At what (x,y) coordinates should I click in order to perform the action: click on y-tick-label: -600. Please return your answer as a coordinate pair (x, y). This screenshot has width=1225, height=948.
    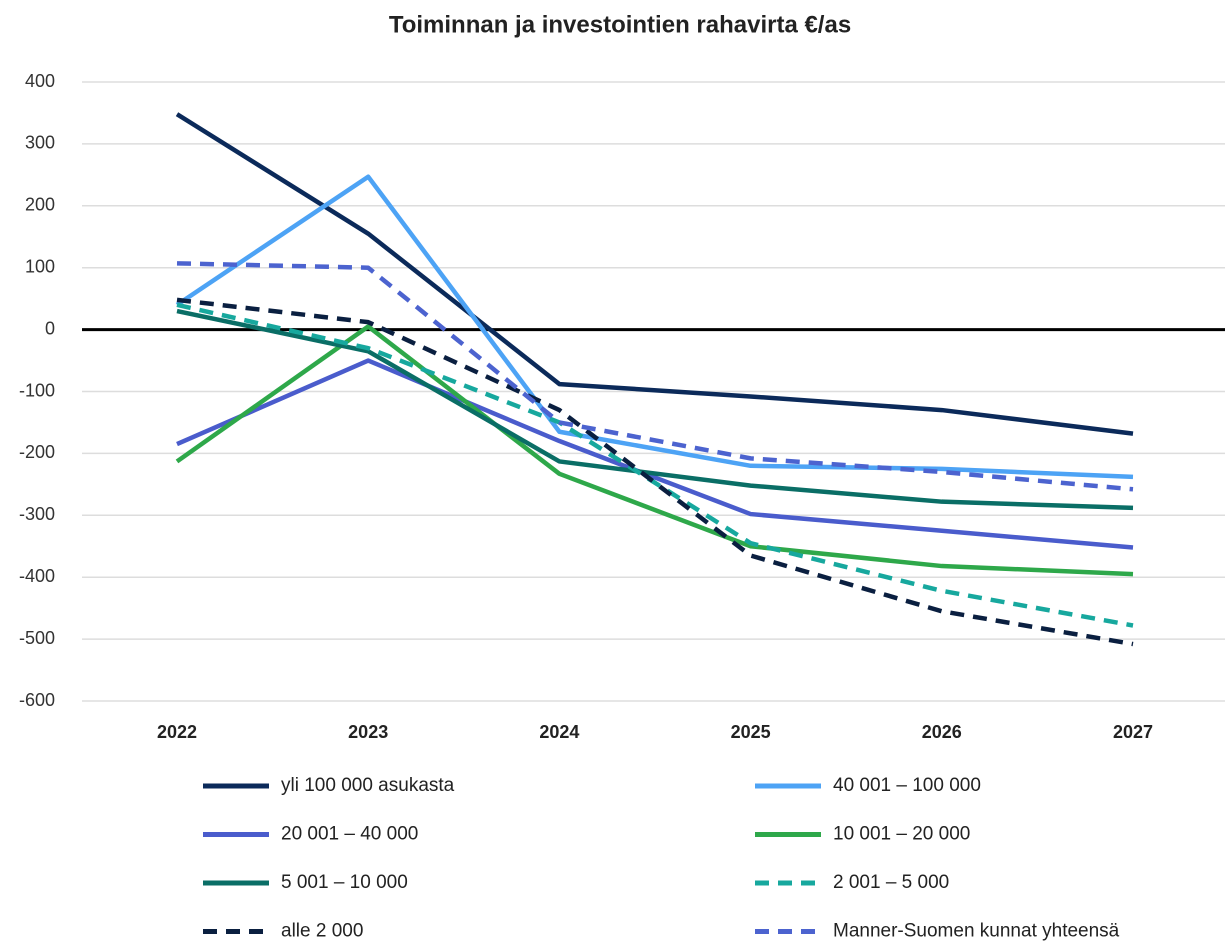
    Looking at the image, I should click on (37, 700).